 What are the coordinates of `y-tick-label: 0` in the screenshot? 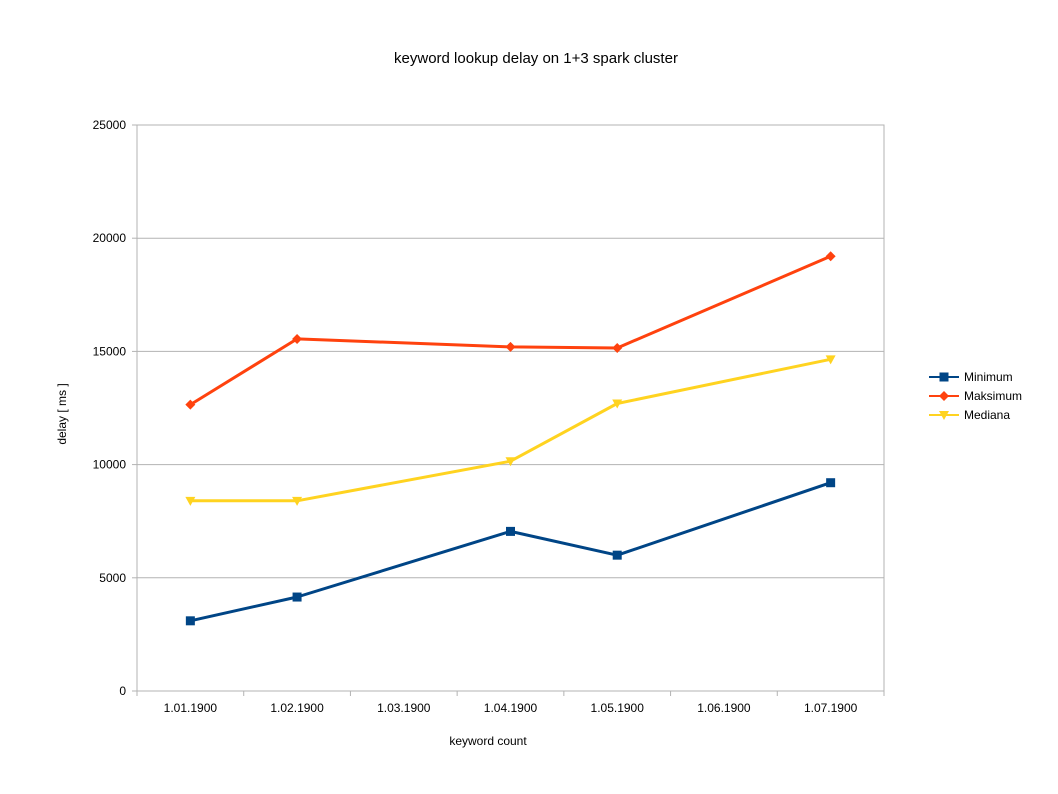 It's located at (122, 691).